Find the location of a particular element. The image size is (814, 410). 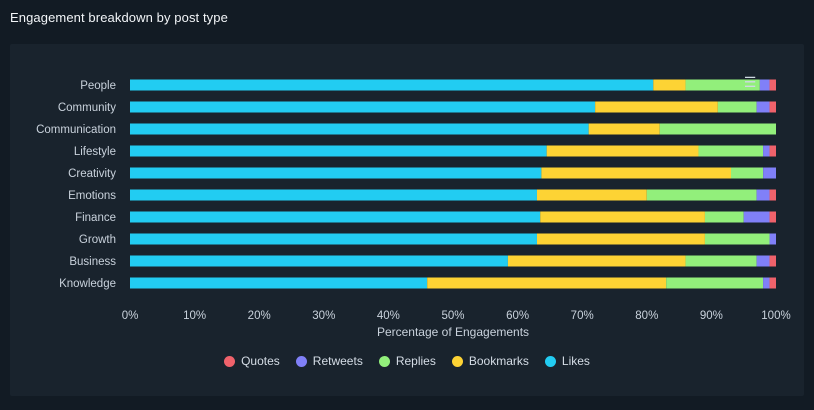

x-tick-label: 50% is located at coordinates (452, 316).